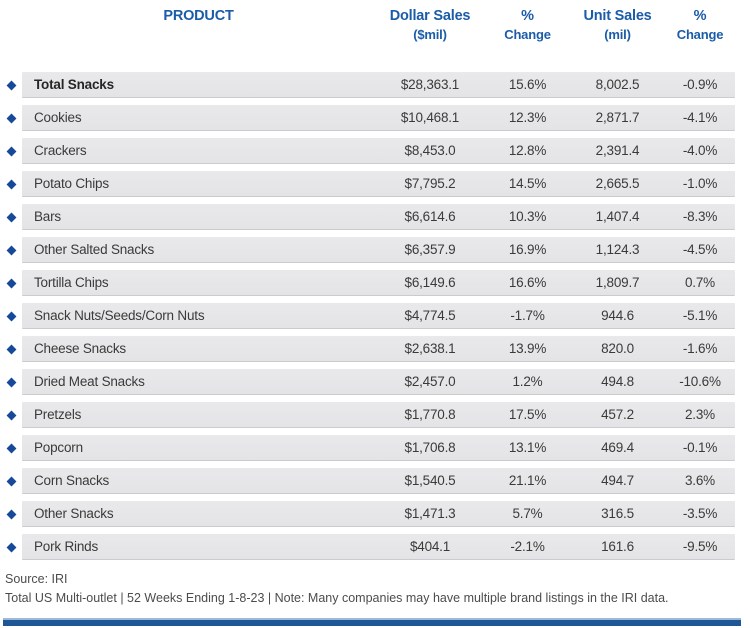 This screenshot has width=750, height=628. Describe the element at coordinates (527, 216) in the screenshot. I see `dollar-pct-change-value: 10.3%` at that location.